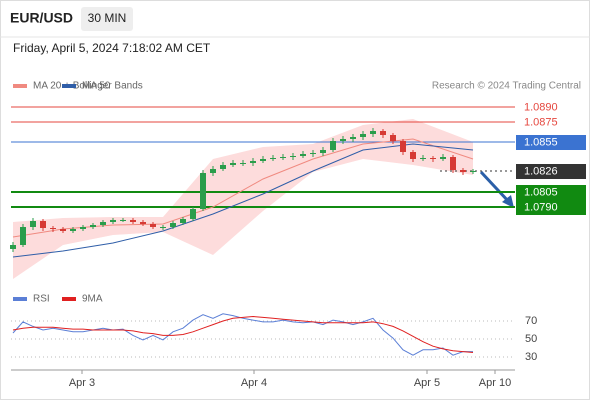  Describe the element at coordinates (495, 383) in the screenshot. I see `x-tick-label: Apr 10` at that location.